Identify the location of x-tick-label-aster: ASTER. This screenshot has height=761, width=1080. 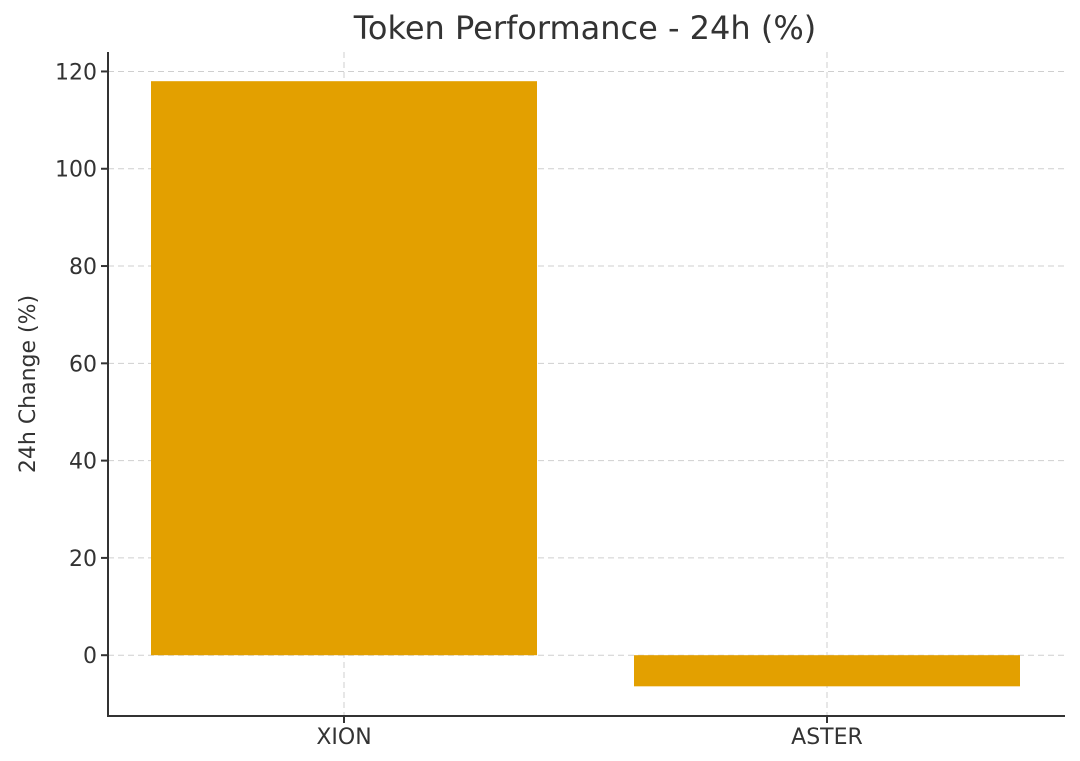
(827, 737).